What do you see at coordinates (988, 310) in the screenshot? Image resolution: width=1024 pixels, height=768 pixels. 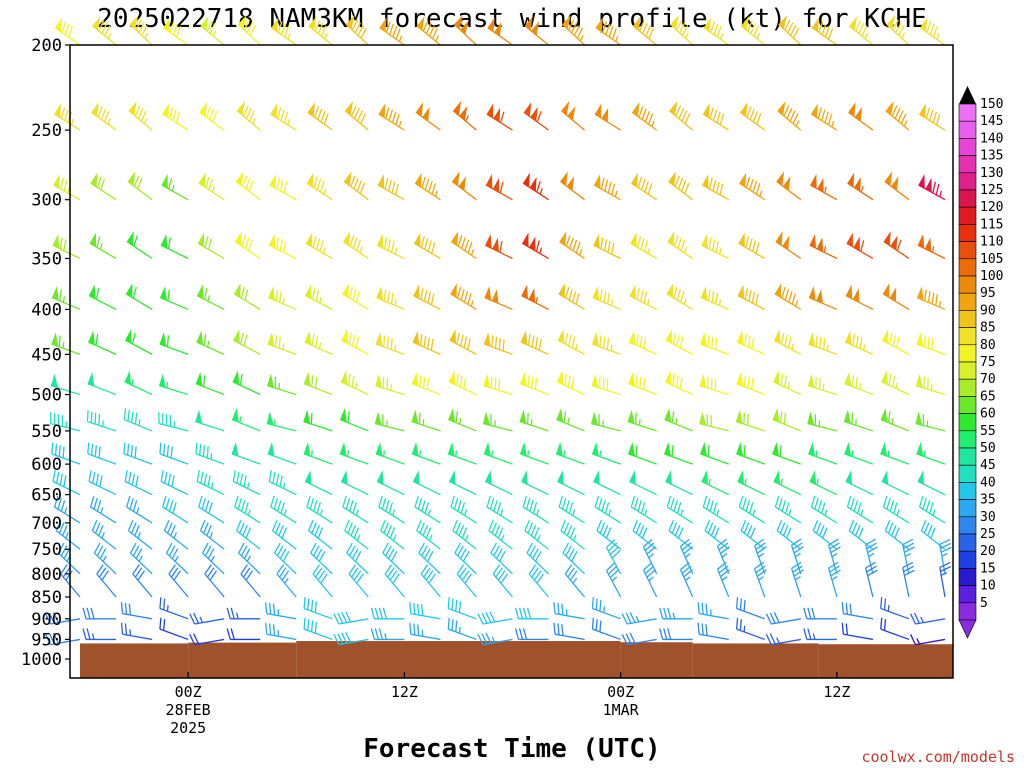 I see `colorbar-label: 90` at bounding box center [988, 310].